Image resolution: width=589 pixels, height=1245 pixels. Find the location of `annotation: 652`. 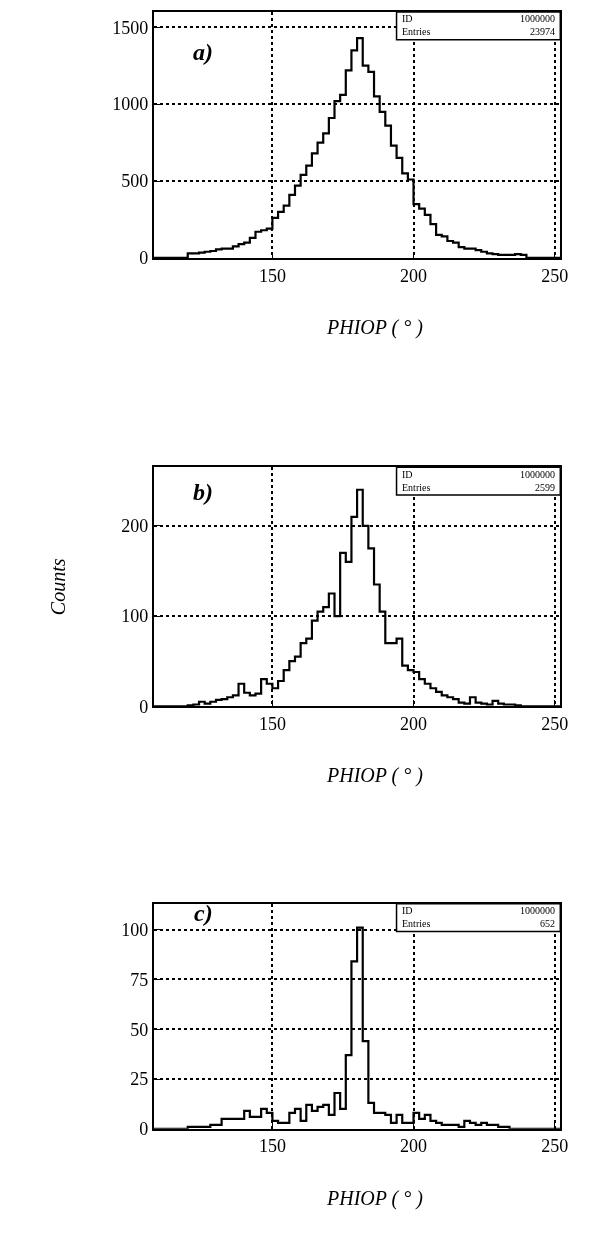

annotation: 652 is located at coordinates (547, 923).